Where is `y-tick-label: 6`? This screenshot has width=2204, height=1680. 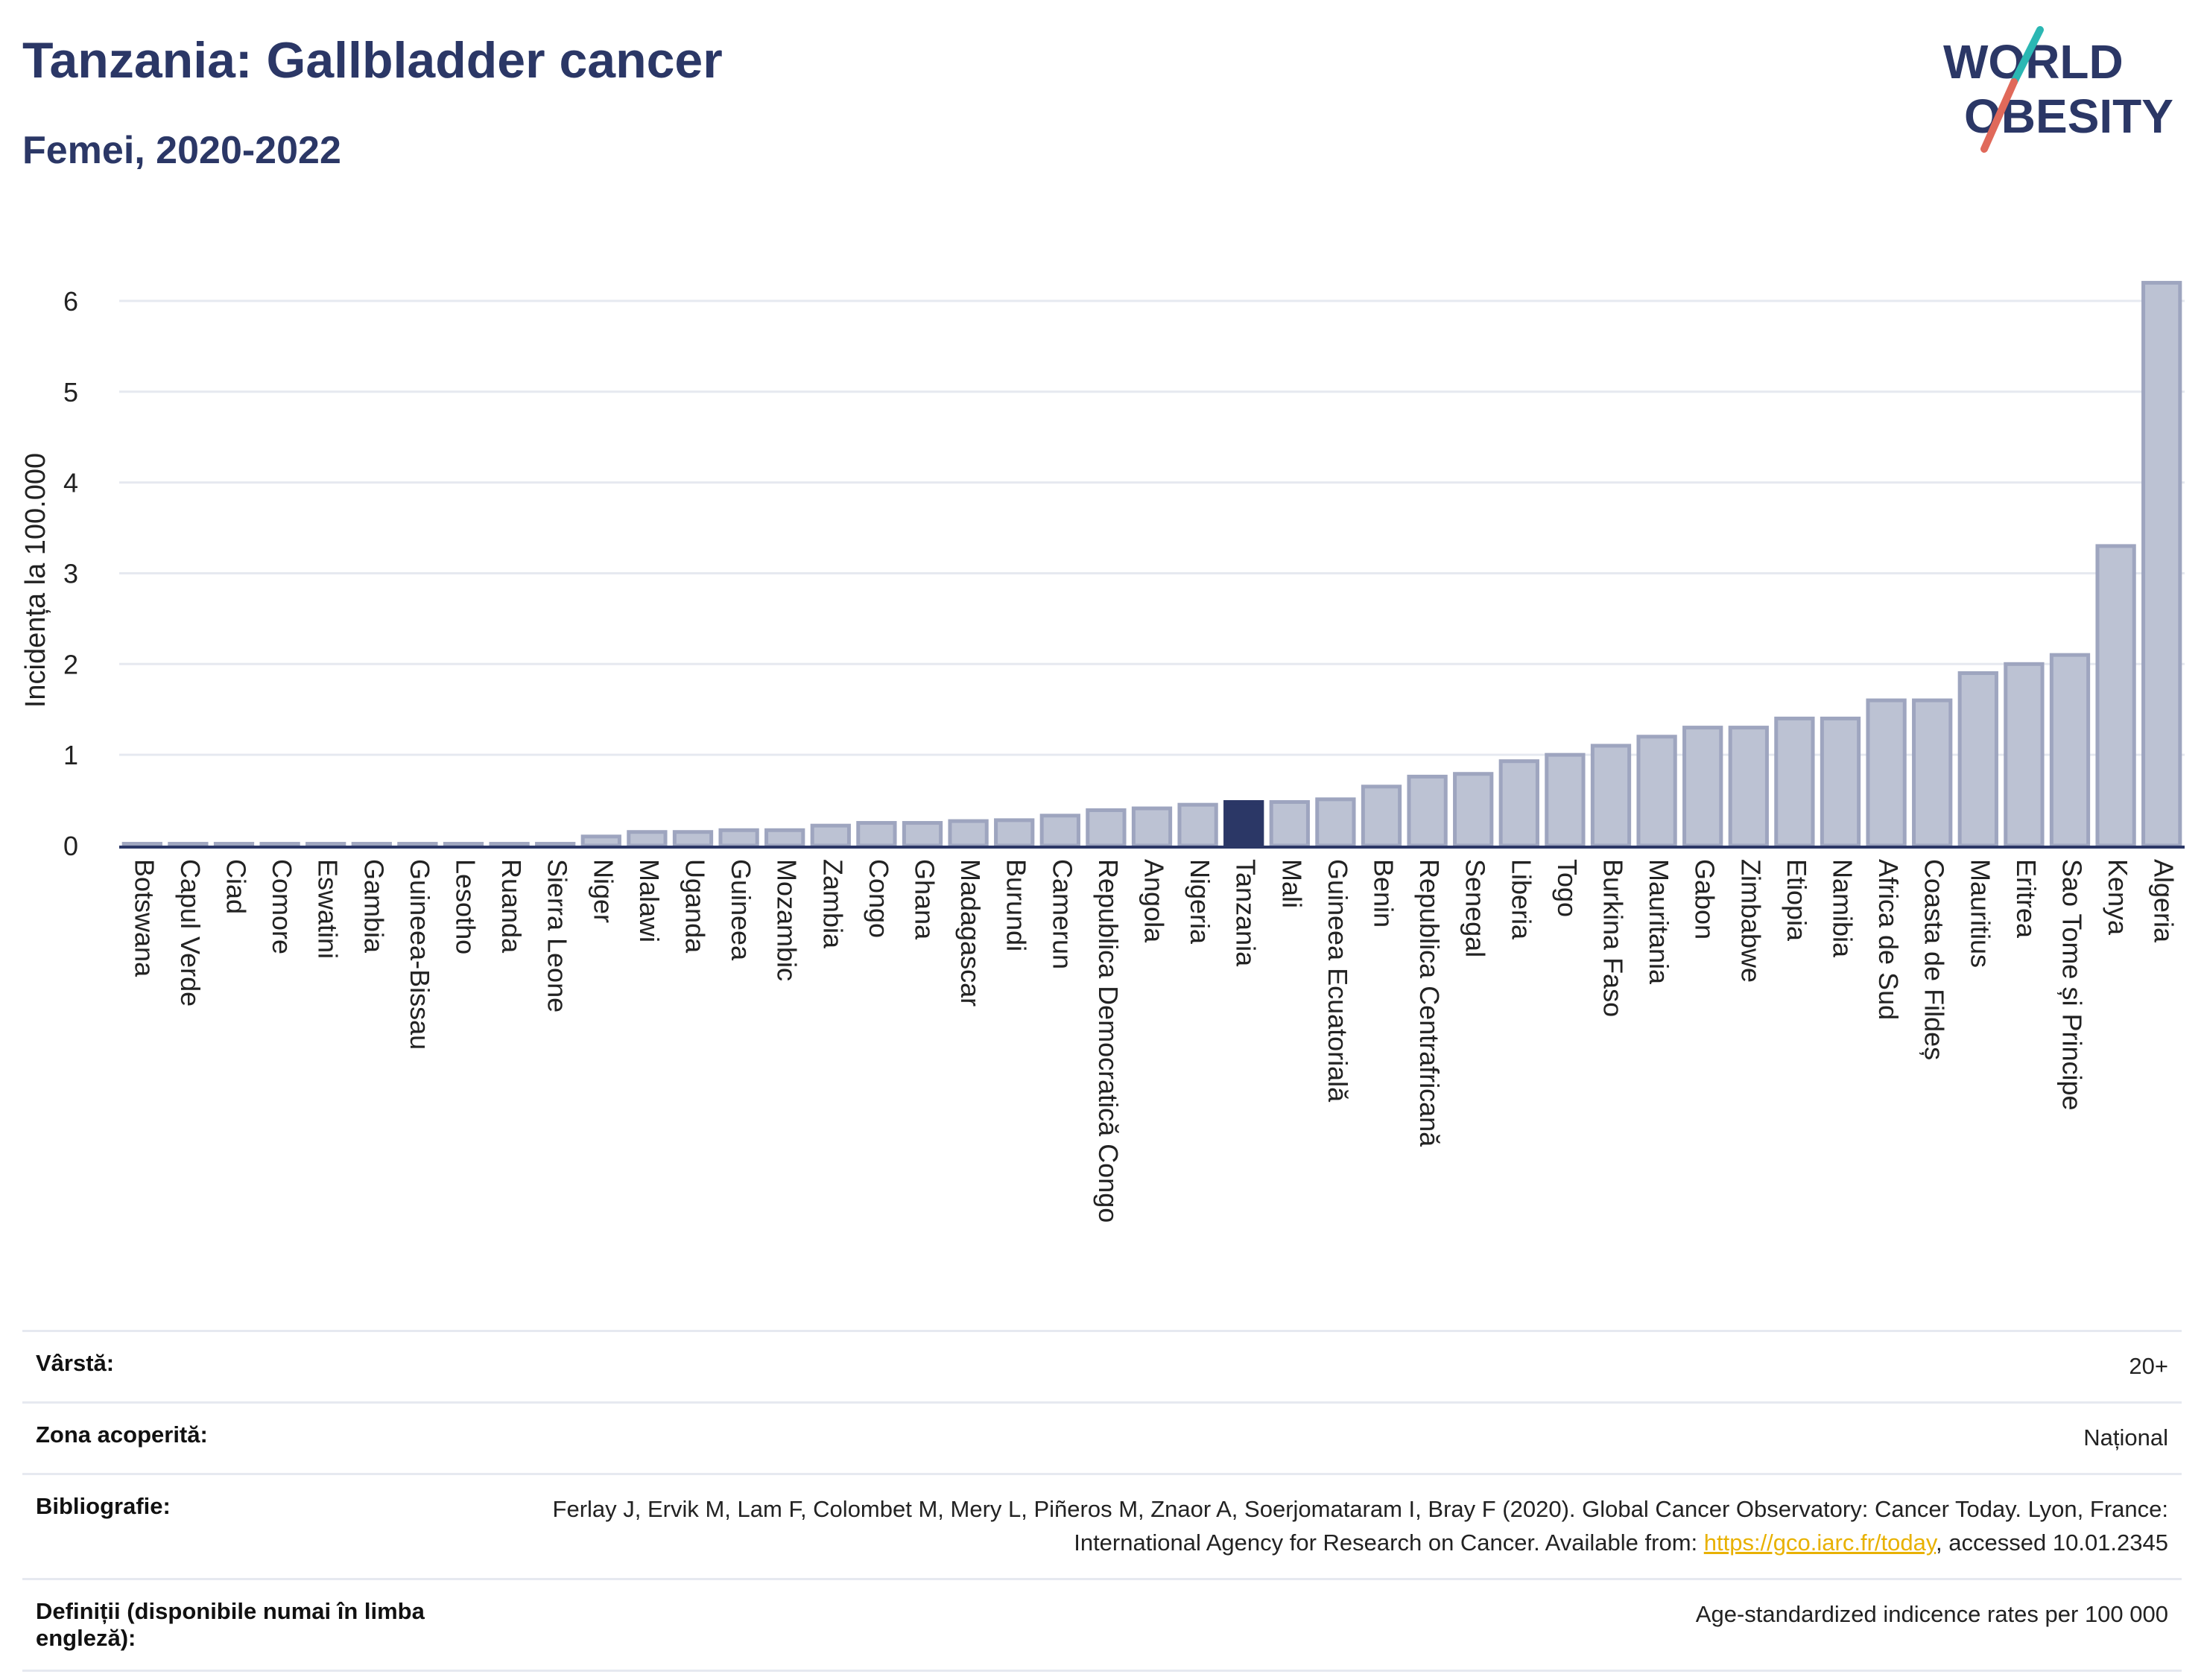 y-tick-label: 6 is located at coordinates (70, 301).